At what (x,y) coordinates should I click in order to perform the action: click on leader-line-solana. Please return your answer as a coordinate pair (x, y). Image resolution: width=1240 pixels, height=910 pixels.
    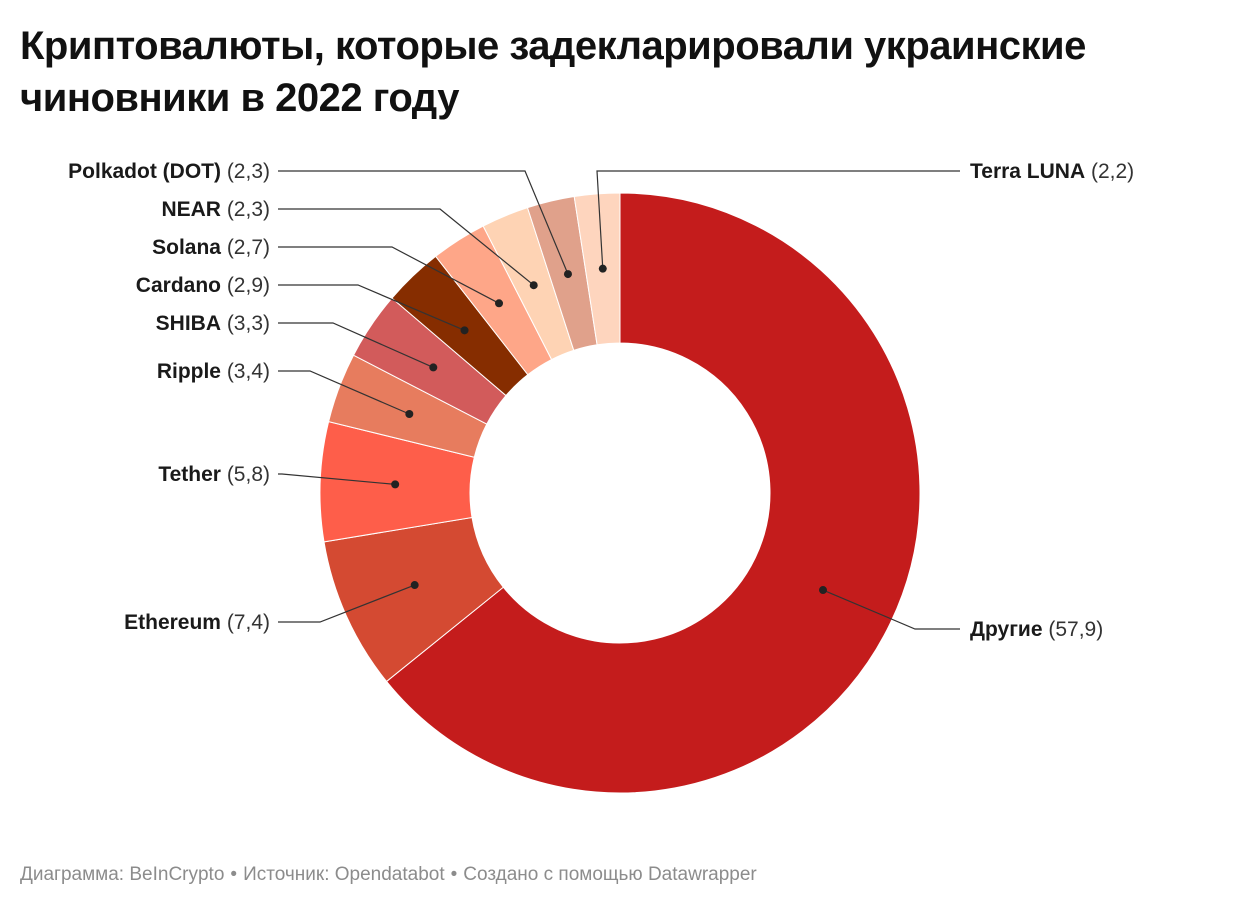
    Looking at the image, I should click on (389, 275).